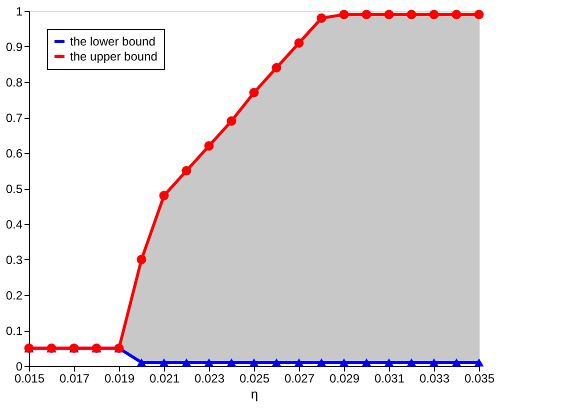 The image size is (561, 420). I want to click on y-tick-label: 0.1, so click(14, 331).